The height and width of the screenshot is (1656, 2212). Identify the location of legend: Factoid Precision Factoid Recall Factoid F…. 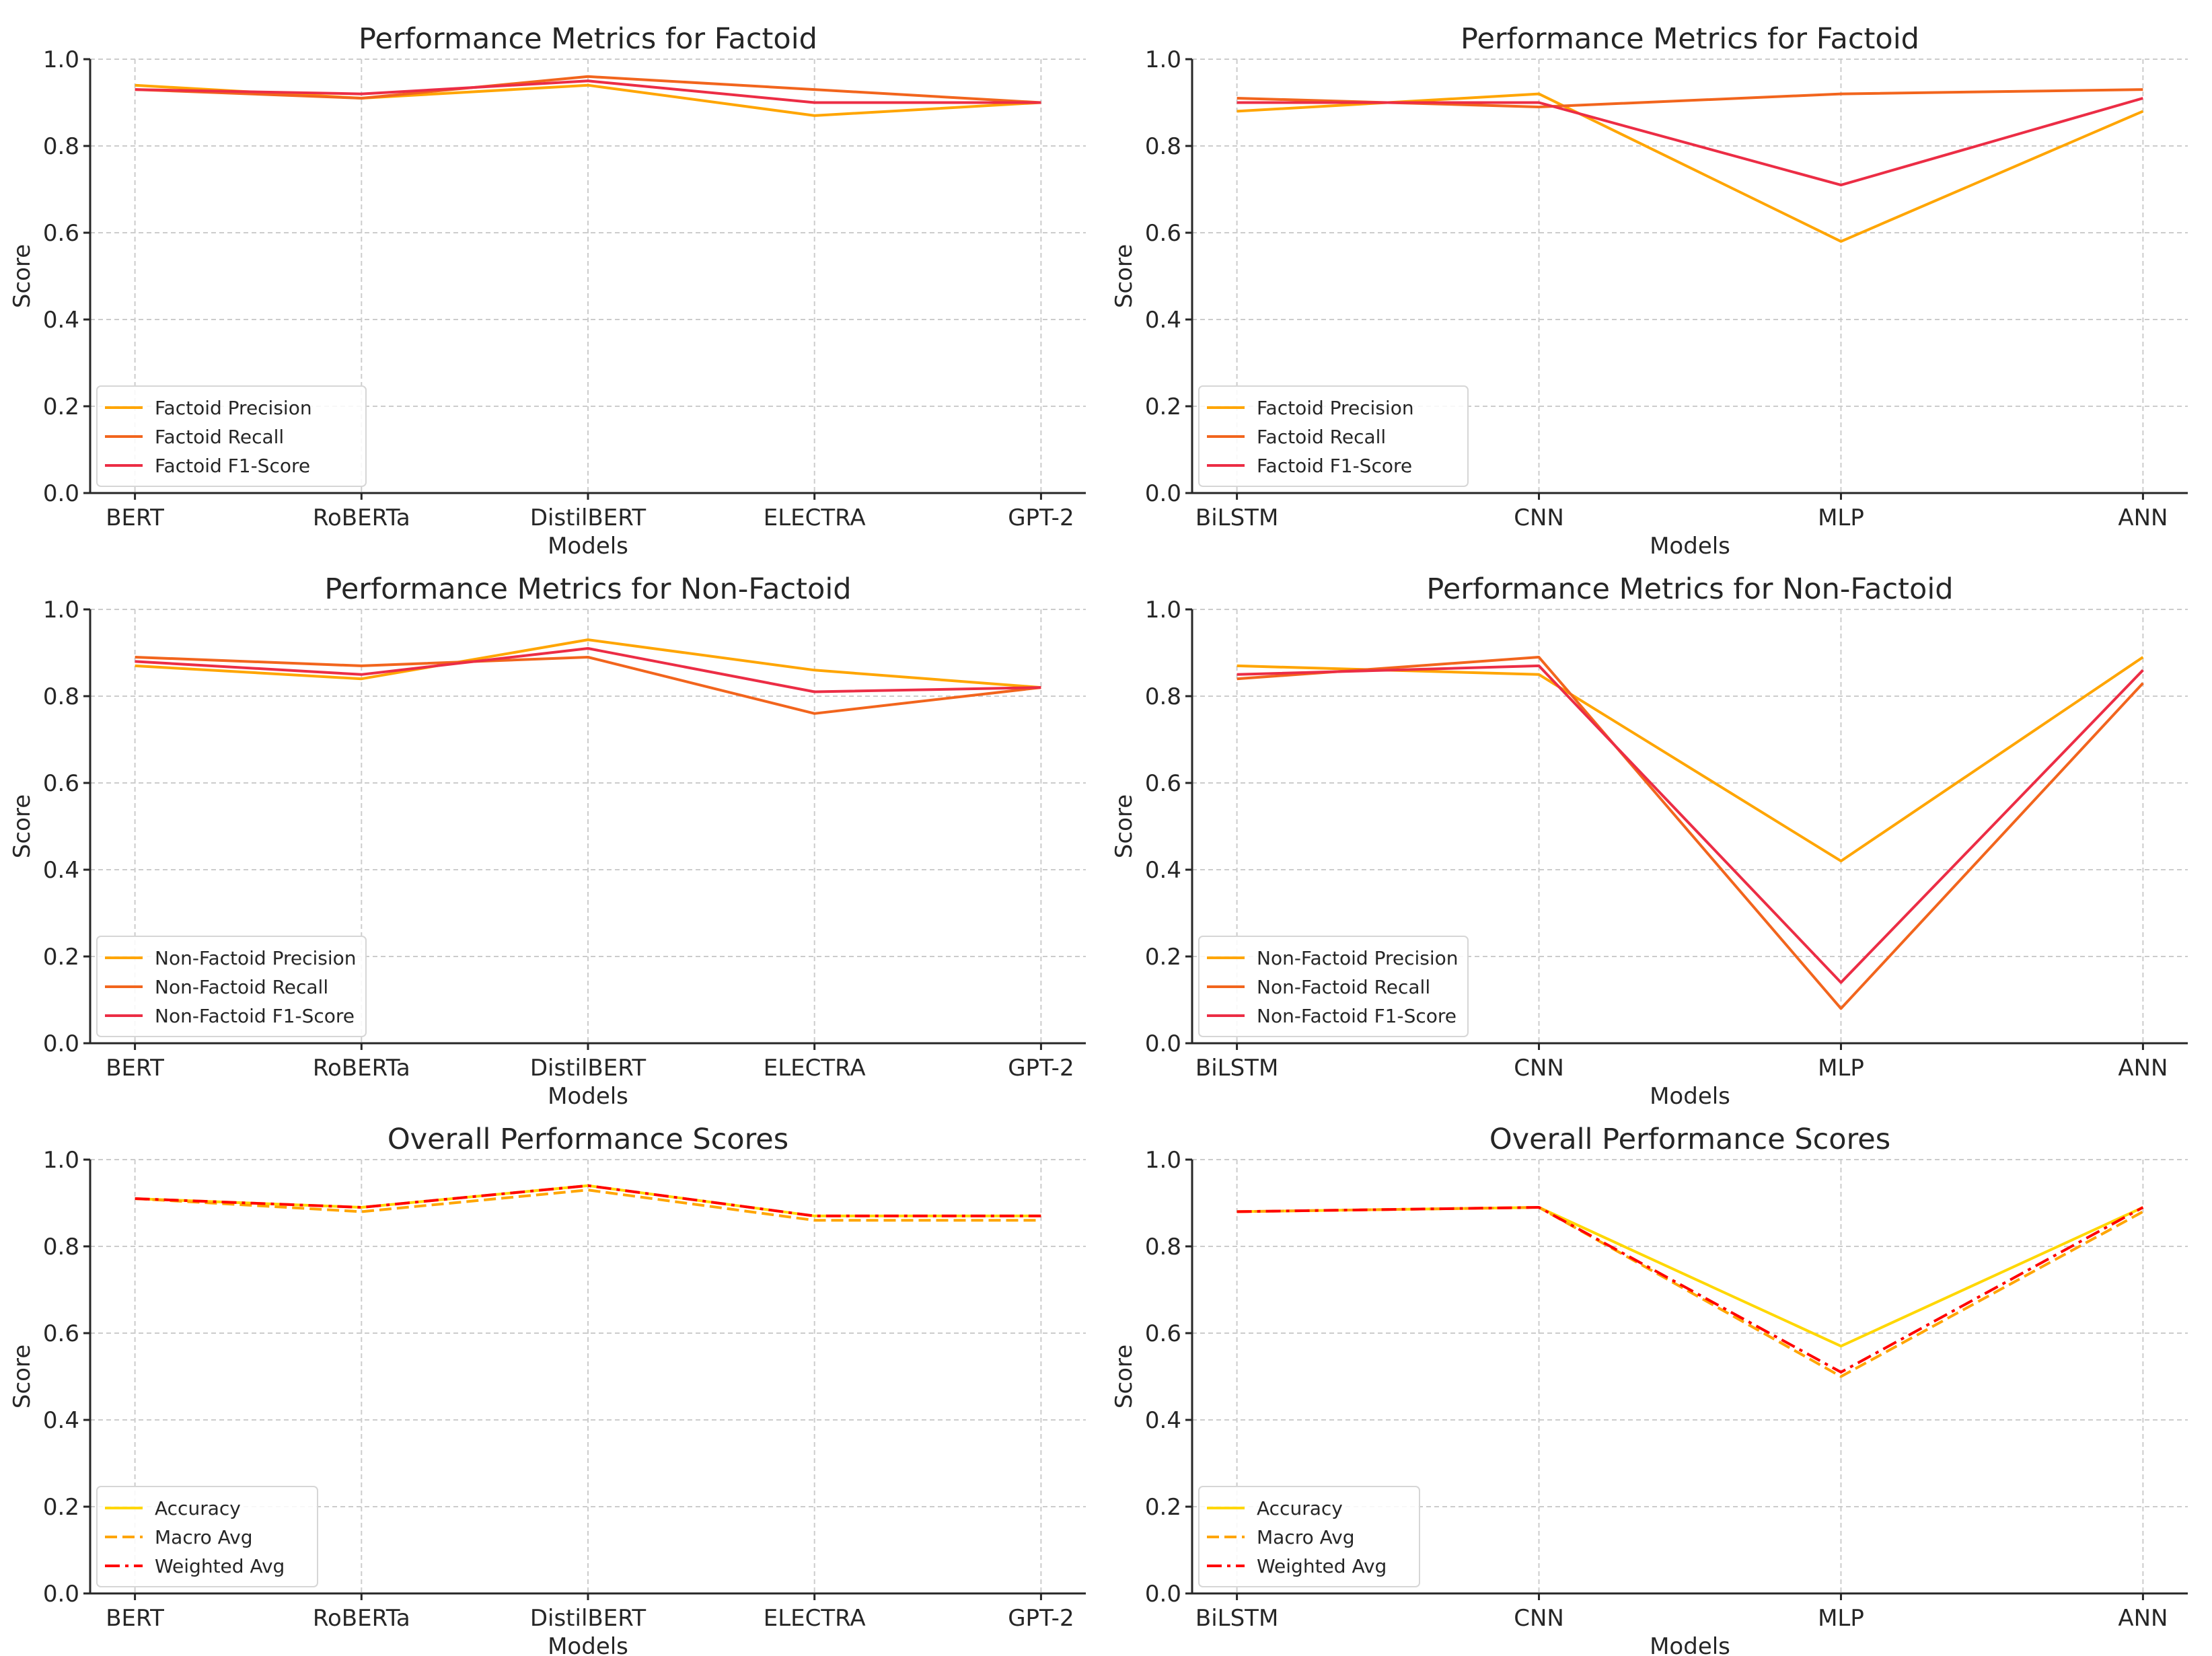
(232, 436).